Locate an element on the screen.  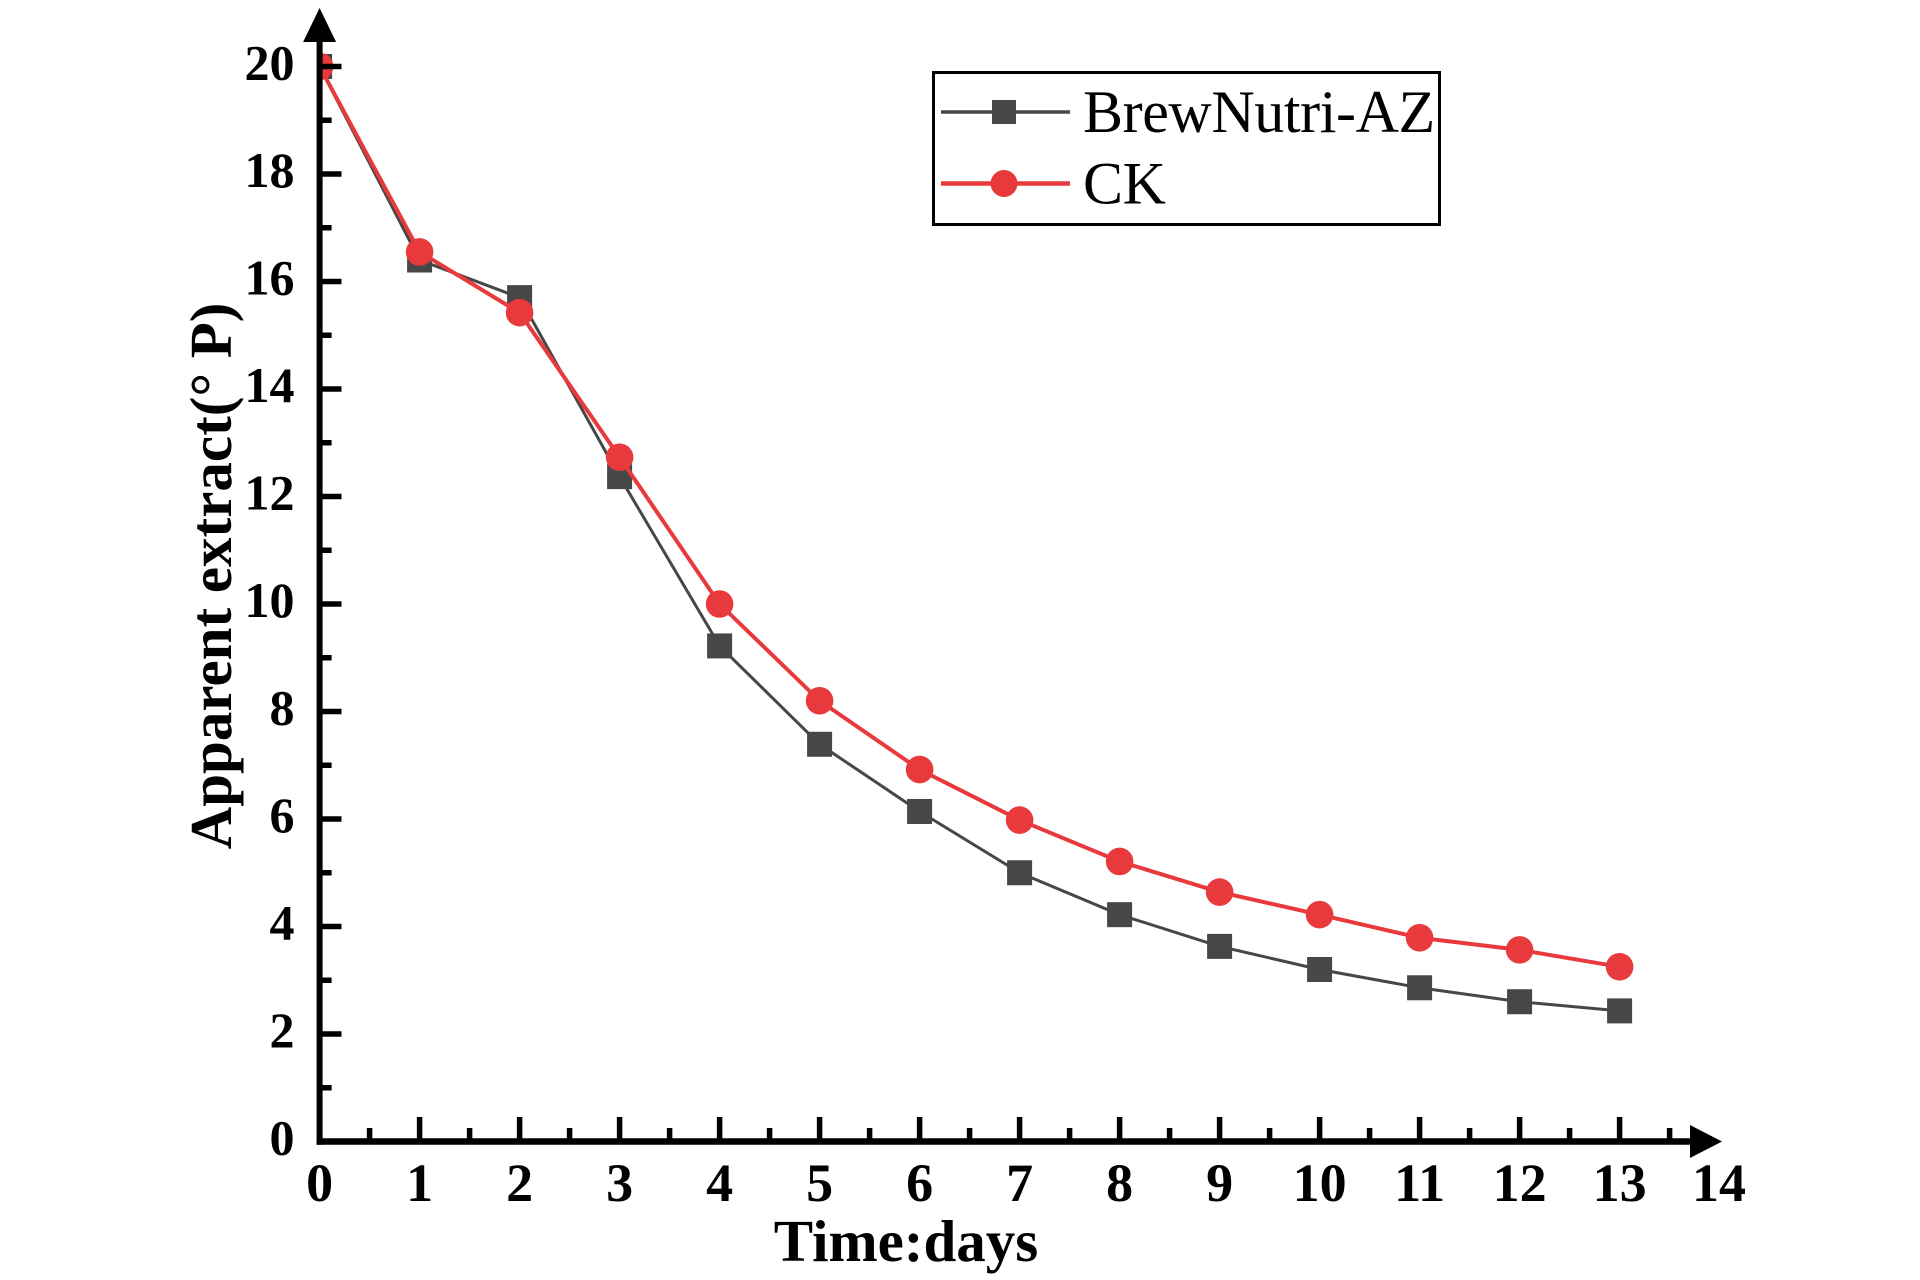
svg-text: 18 is located at coordinates (270, 170).